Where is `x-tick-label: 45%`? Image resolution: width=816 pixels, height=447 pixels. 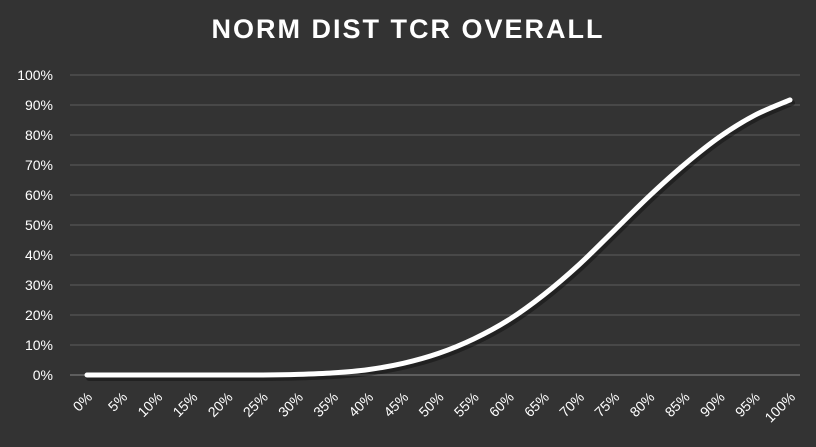 x-tick-label: 45% is located at coordinates (395, 404).